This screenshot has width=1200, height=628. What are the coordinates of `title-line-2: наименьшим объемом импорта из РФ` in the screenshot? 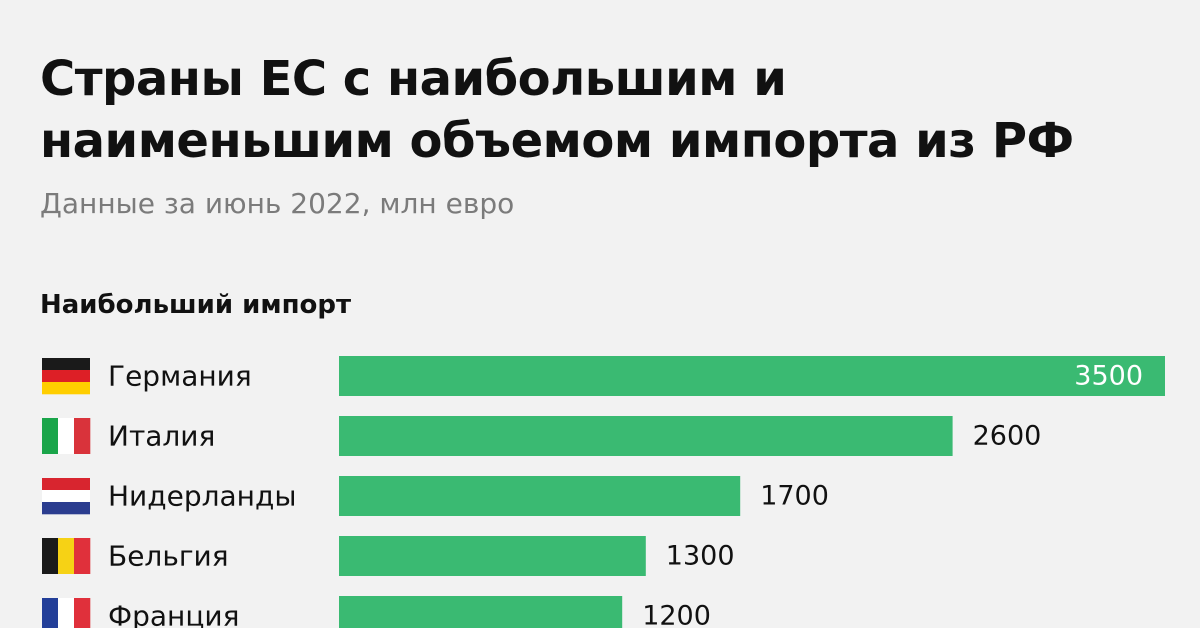 It's located at (557, 141).